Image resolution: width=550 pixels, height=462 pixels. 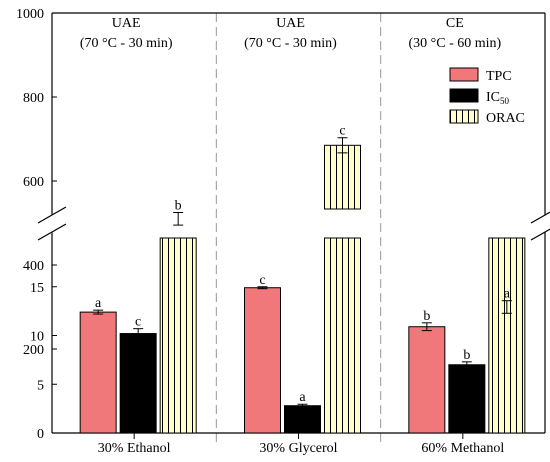 I want to click on legend-label: TPC, so click(x=499, y=76).